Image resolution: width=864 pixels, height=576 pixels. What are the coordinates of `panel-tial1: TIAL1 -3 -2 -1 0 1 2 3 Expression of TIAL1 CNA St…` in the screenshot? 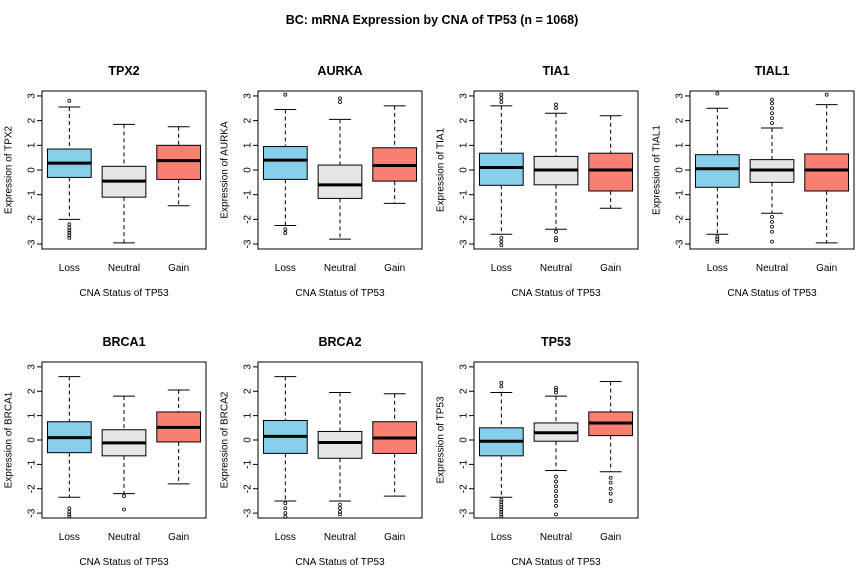 It's located at (753, 181).